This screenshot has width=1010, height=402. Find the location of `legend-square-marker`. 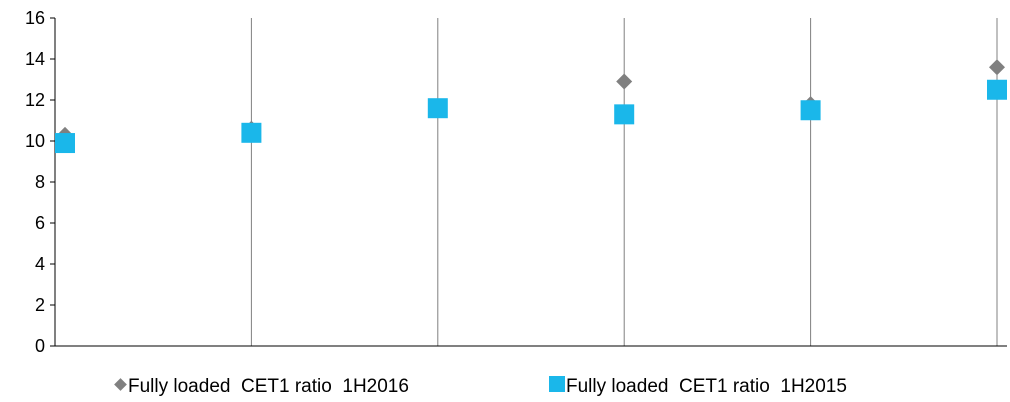

legend-square-marker is located at coordinates (557, 384).